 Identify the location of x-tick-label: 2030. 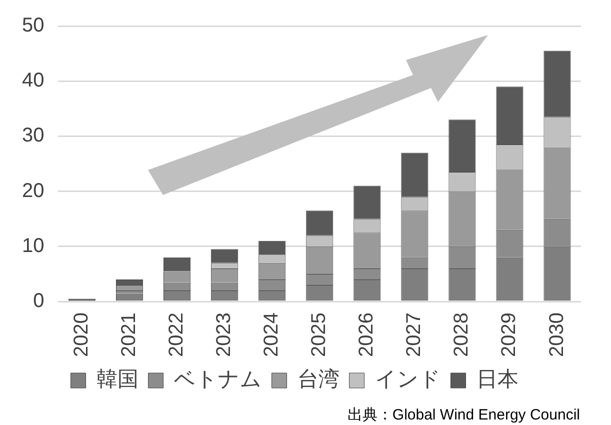
(557, 335).